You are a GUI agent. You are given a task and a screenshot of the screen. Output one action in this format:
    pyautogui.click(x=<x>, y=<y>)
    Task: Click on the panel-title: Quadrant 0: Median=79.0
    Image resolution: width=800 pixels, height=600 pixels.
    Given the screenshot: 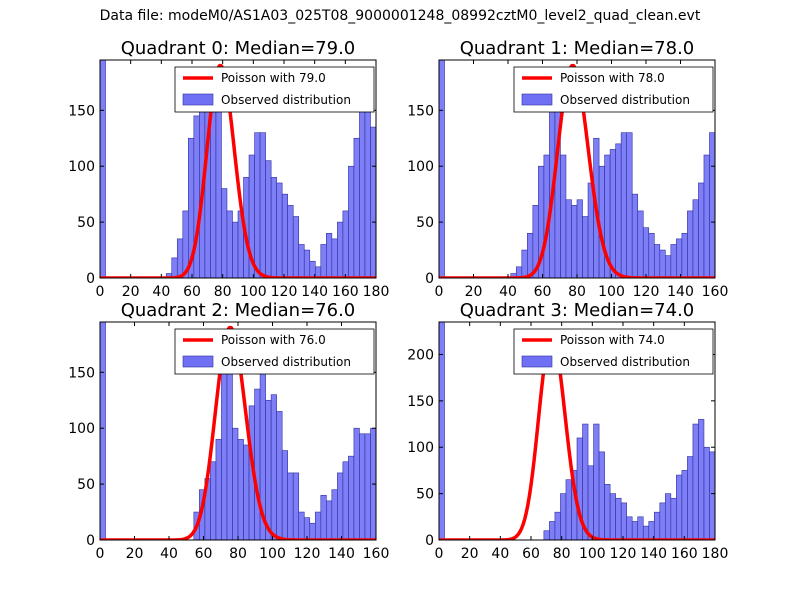 What is the action you would take?
    pyautogui.click(x=238, y=48)
    